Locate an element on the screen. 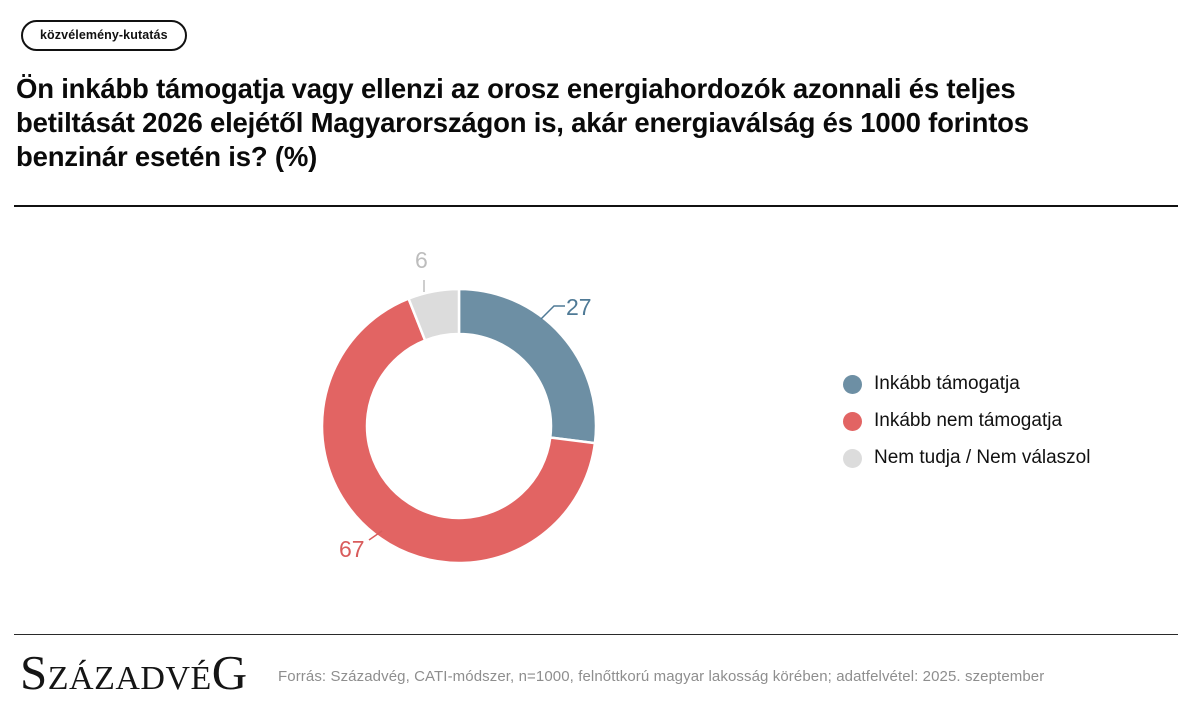  donut-chart is located at coordinates (459, 422).